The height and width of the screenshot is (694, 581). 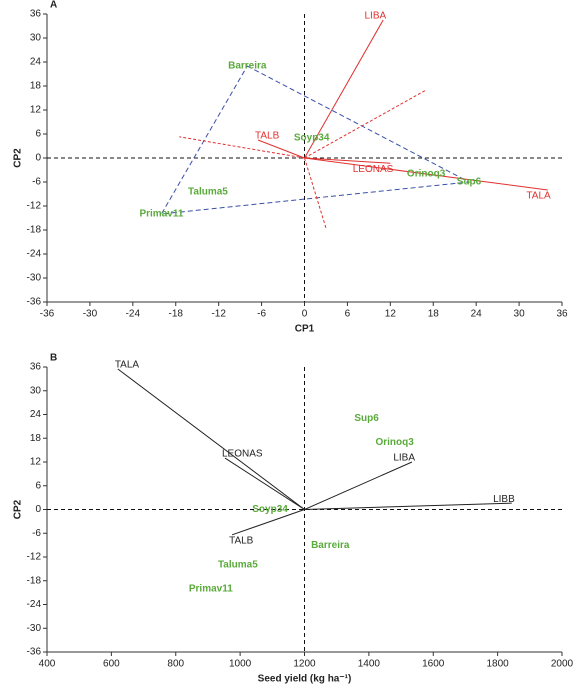 What do you see at coordinates (47, 314) in the screenshot?
I see `x-tick-label: -36` at bounding box center [47, 314].